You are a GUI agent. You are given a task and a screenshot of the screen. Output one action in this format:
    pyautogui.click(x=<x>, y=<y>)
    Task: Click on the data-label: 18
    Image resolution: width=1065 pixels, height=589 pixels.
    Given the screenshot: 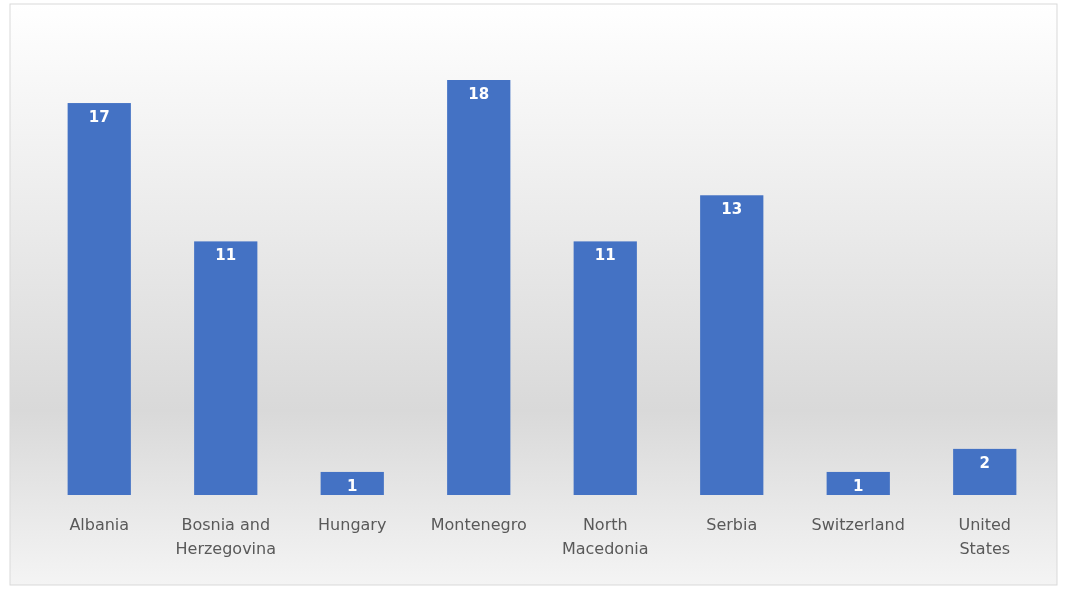 What is the action you would take?
    pyautogui.click(x=479, y=94)
    